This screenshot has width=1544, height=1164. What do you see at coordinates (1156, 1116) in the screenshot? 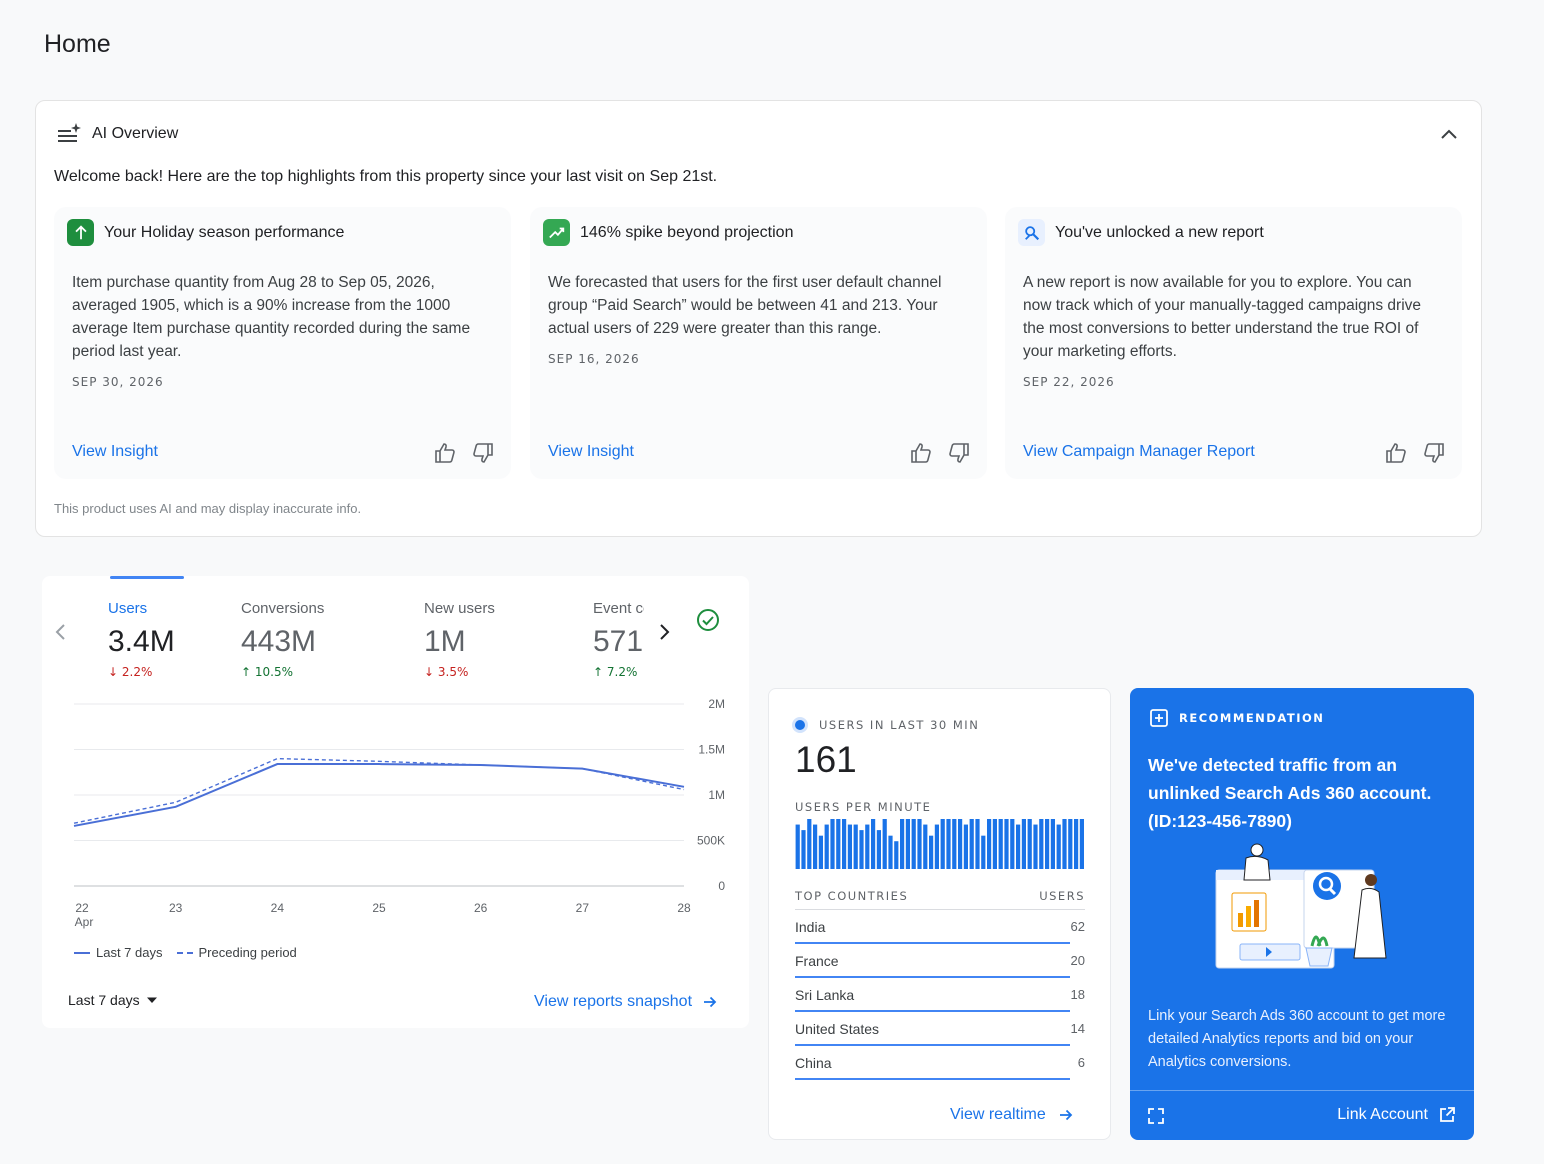
I see `expand-icon` at bounding box center [1156, 1116].